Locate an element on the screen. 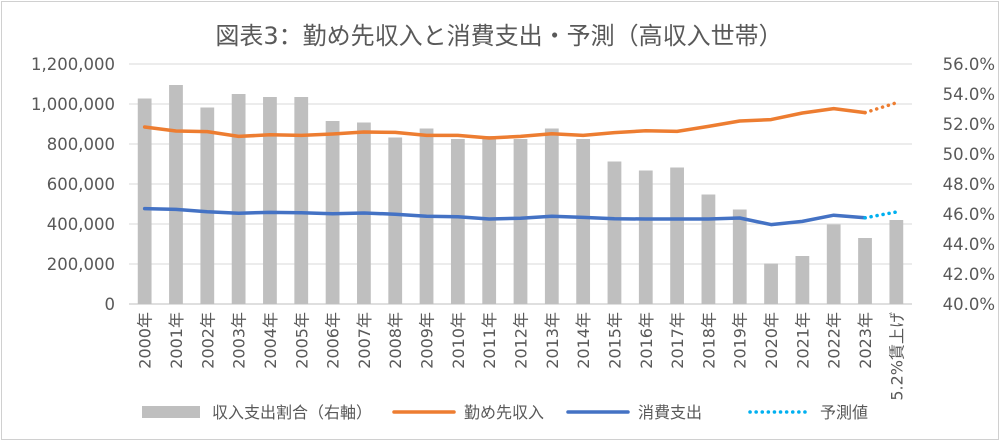  legend-label: 勤め先収入 is located at coordinates (504, 412).